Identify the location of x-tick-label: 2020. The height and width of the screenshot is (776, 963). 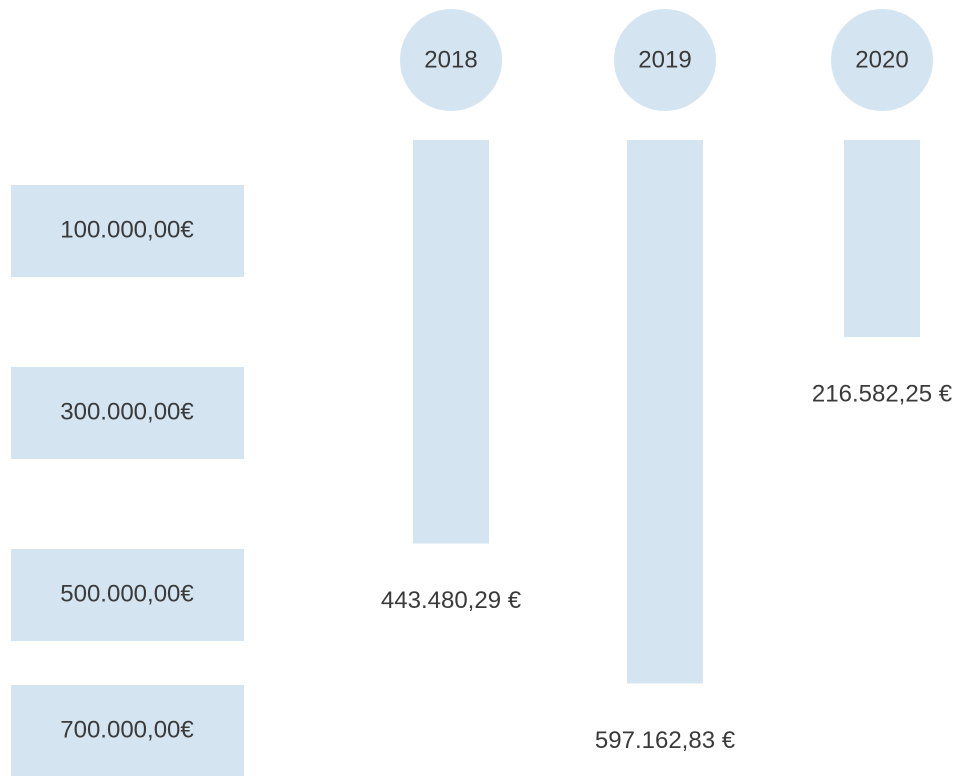
(881, 59).